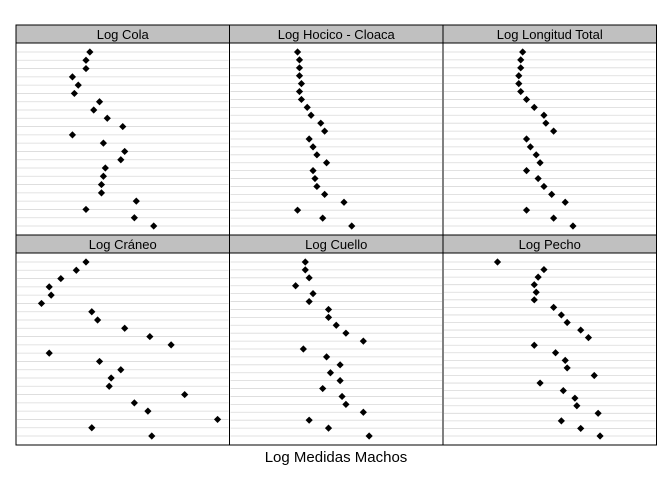 This screenshot has height=480, width=672. What do you see at coordinates (336, 457) in the screenshot?
I see `x-axis-label: Log Medidas Machos` at bounding box center [336, 457].